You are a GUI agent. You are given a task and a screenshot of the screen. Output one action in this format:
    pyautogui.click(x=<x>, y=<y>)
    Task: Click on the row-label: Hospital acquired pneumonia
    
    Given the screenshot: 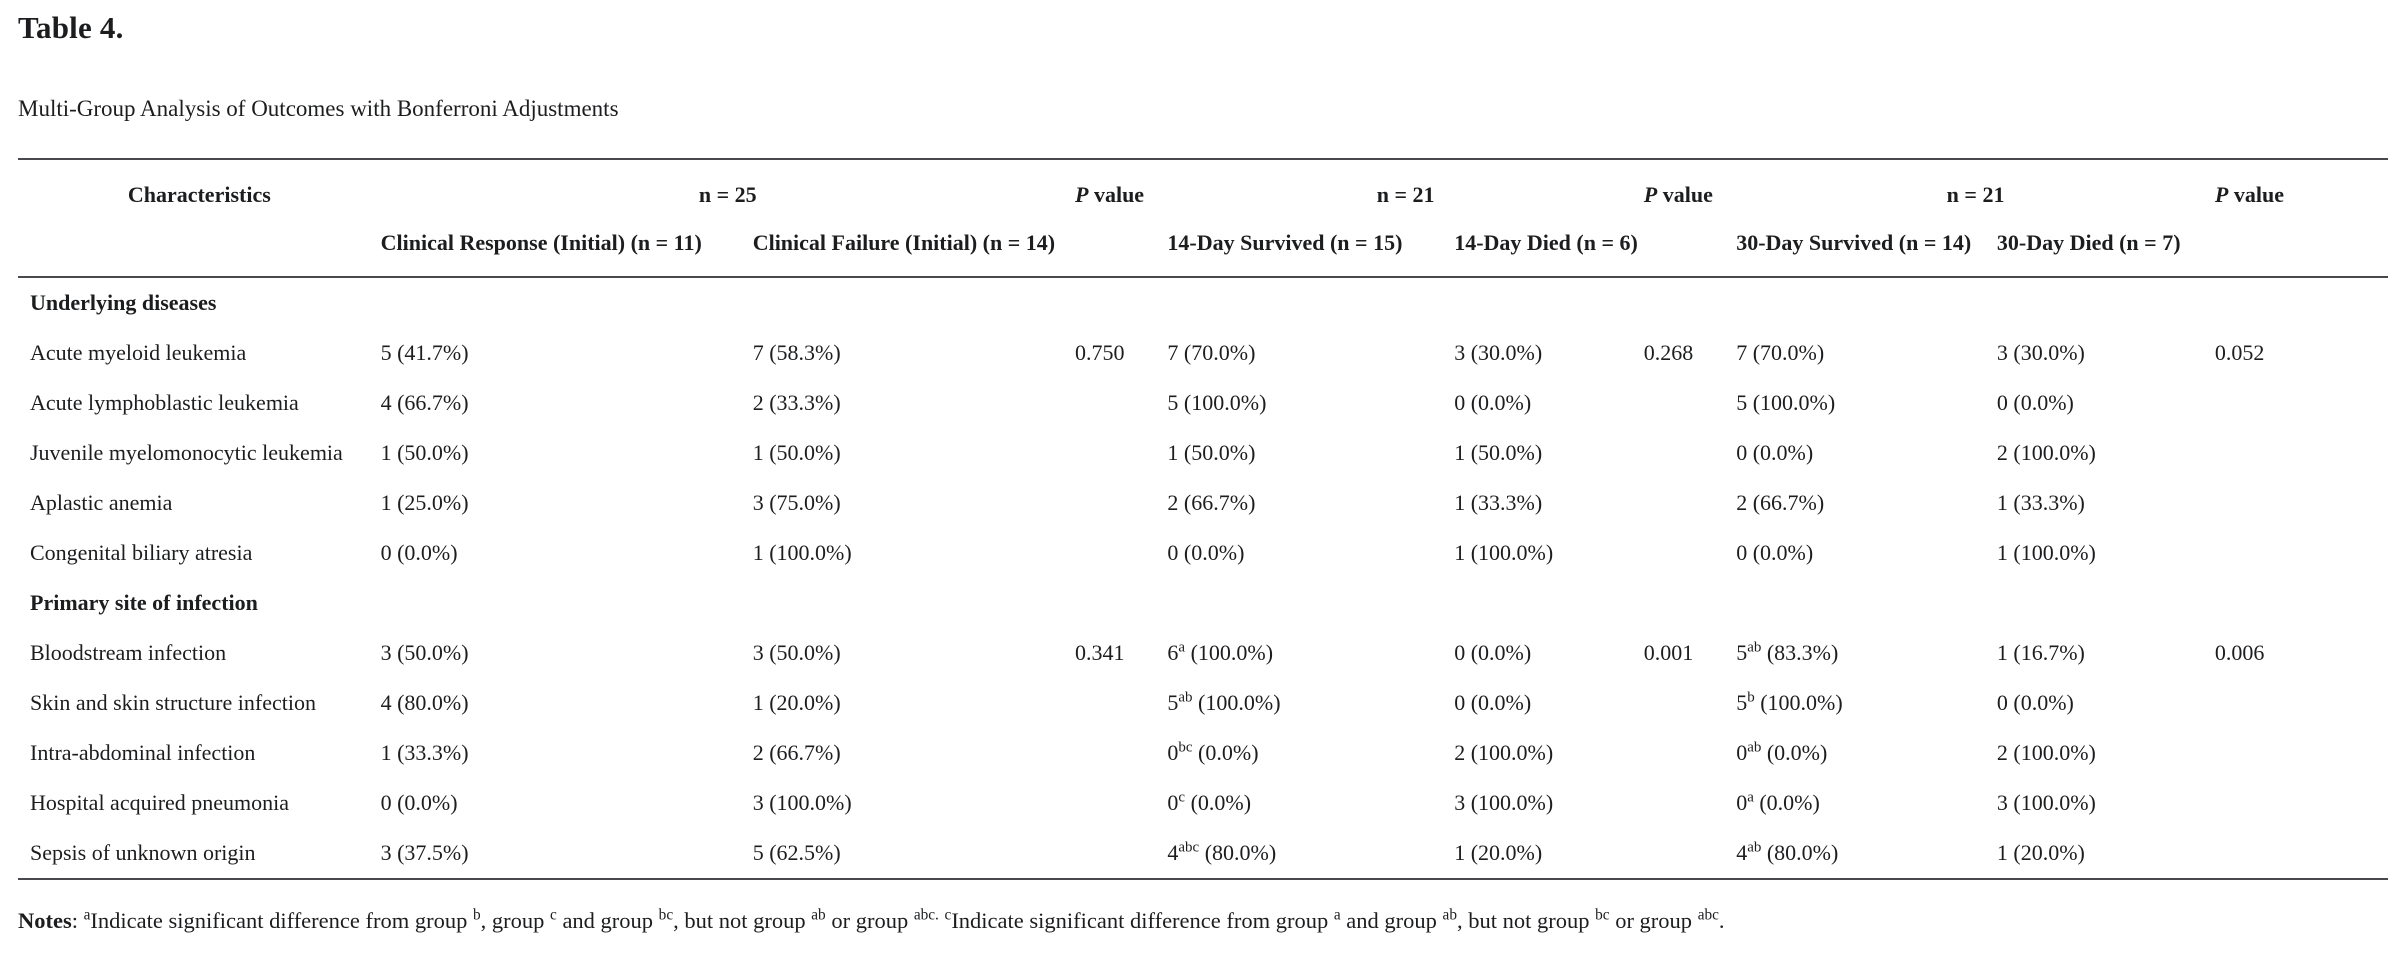 What is the action you would take?
    pyautogui.click(x=160, y=802)
    